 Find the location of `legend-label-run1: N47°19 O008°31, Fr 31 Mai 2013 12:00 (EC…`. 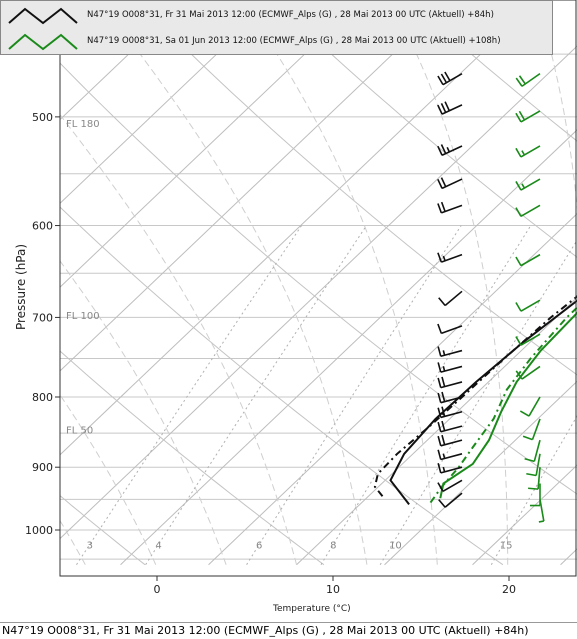

legend-label-run1: N47°19 O008°31, Fr 31 Mai 2013 12:00 (EC… is located at coordinates (290, 15).